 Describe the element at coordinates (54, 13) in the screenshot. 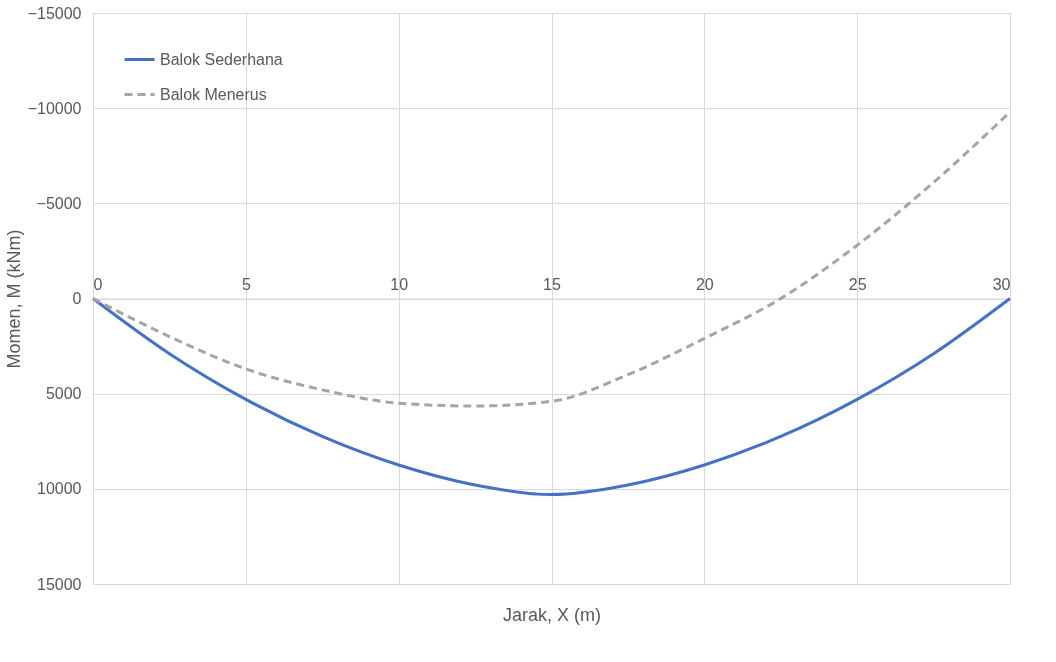

I see `y-tick-label: −15000` at that location.